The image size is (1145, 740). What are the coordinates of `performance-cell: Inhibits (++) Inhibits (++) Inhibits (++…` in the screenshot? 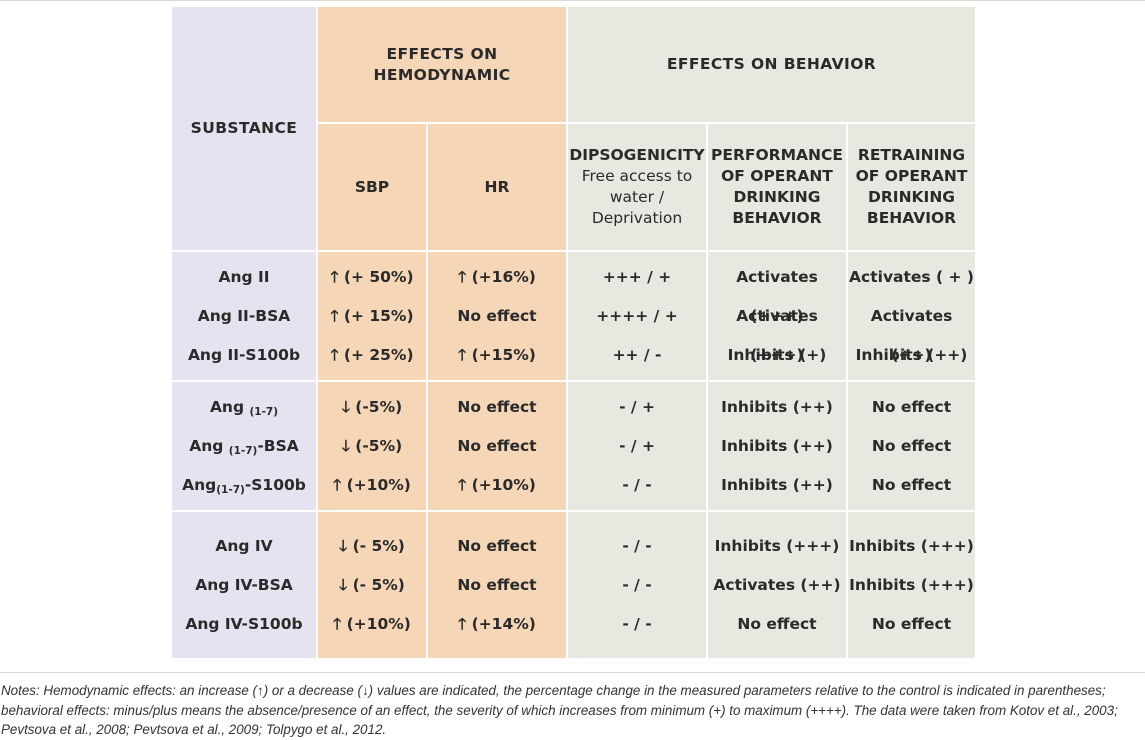 It's located at (777, 446).